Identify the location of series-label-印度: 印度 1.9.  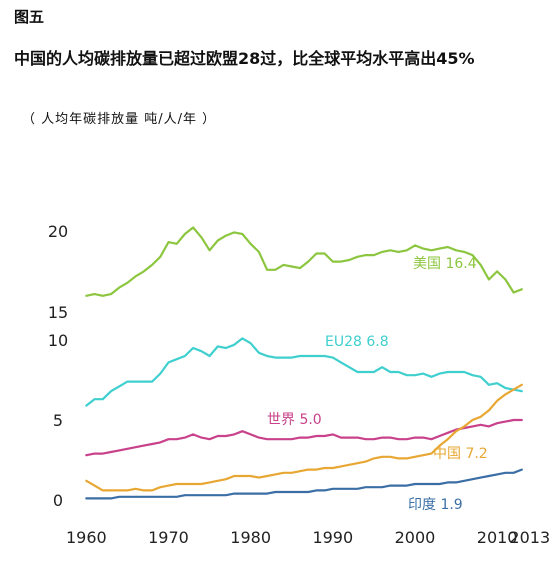
(435, 505).